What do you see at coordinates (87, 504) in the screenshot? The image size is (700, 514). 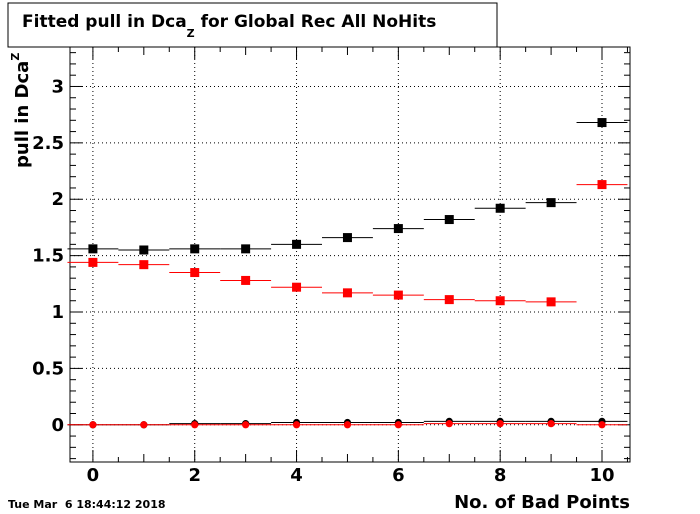 I see `timestamp: Tue Mar 6 18:44:12 2018` at bounding box center [87, 504].